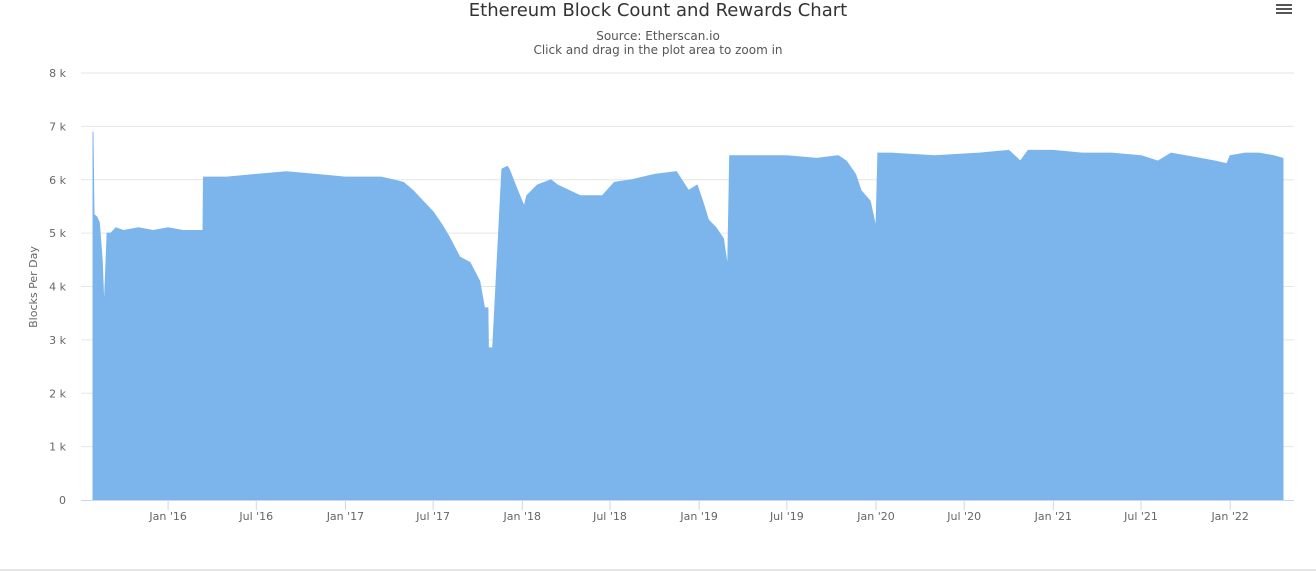 The height and width of the screenshot is (571, 1316). What do you see at coordinates (1053, 516) in the screenshot?
I see `x-tick-label: Jan '21` at bounding box center [1053, 516].